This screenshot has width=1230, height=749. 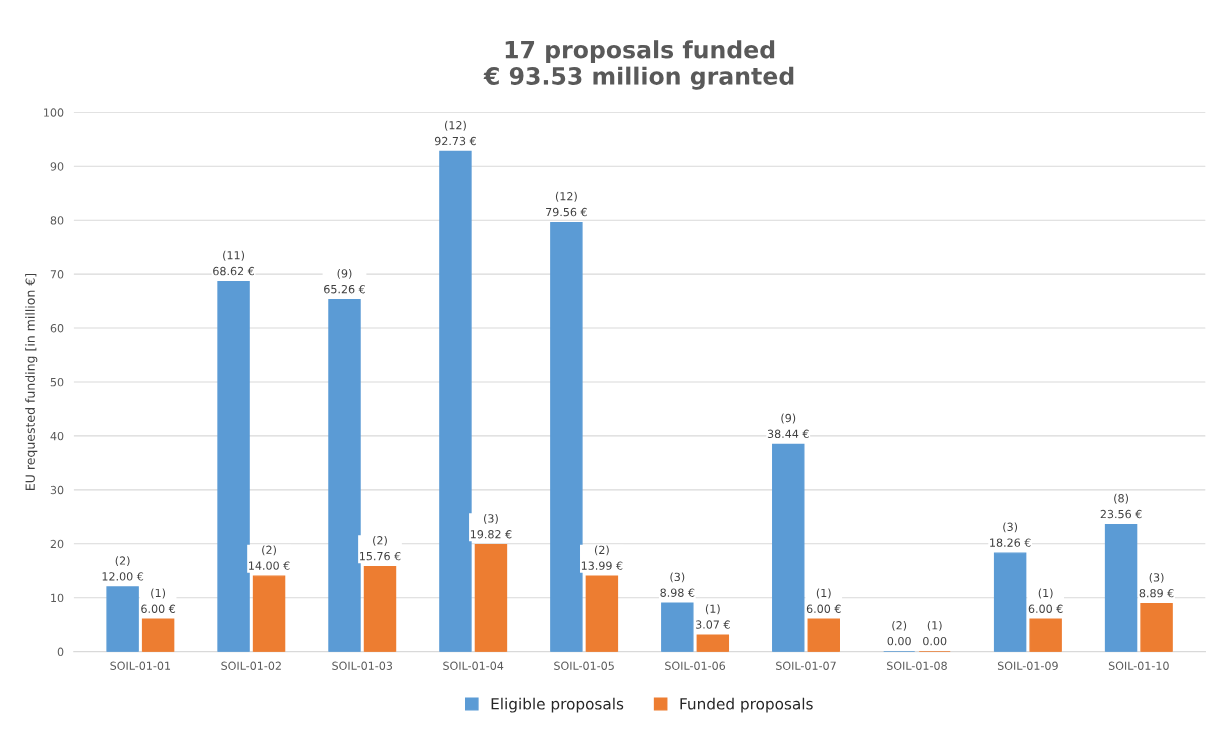 I want to click on x-tick-label: SOIL-01-09, so click(x=1027, y=665).